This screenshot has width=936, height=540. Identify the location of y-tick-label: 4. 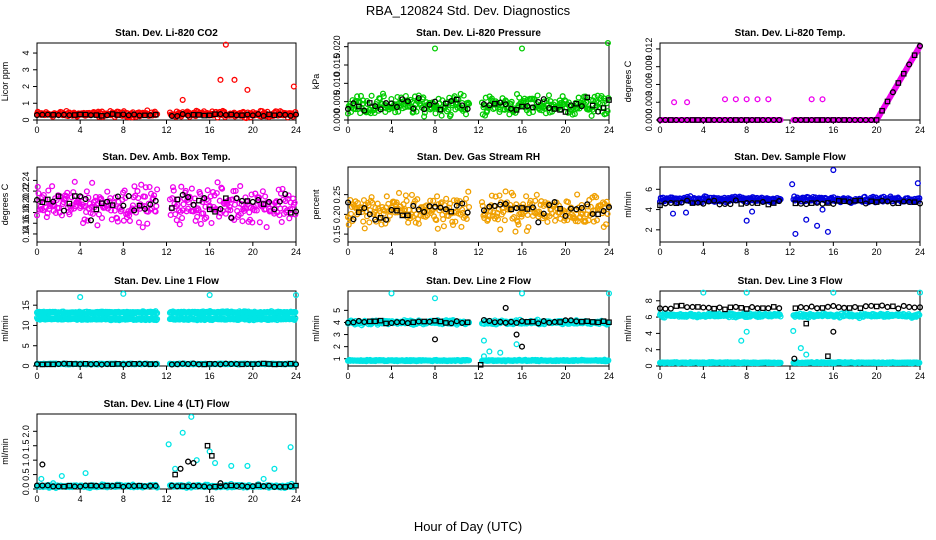
(26, 53).